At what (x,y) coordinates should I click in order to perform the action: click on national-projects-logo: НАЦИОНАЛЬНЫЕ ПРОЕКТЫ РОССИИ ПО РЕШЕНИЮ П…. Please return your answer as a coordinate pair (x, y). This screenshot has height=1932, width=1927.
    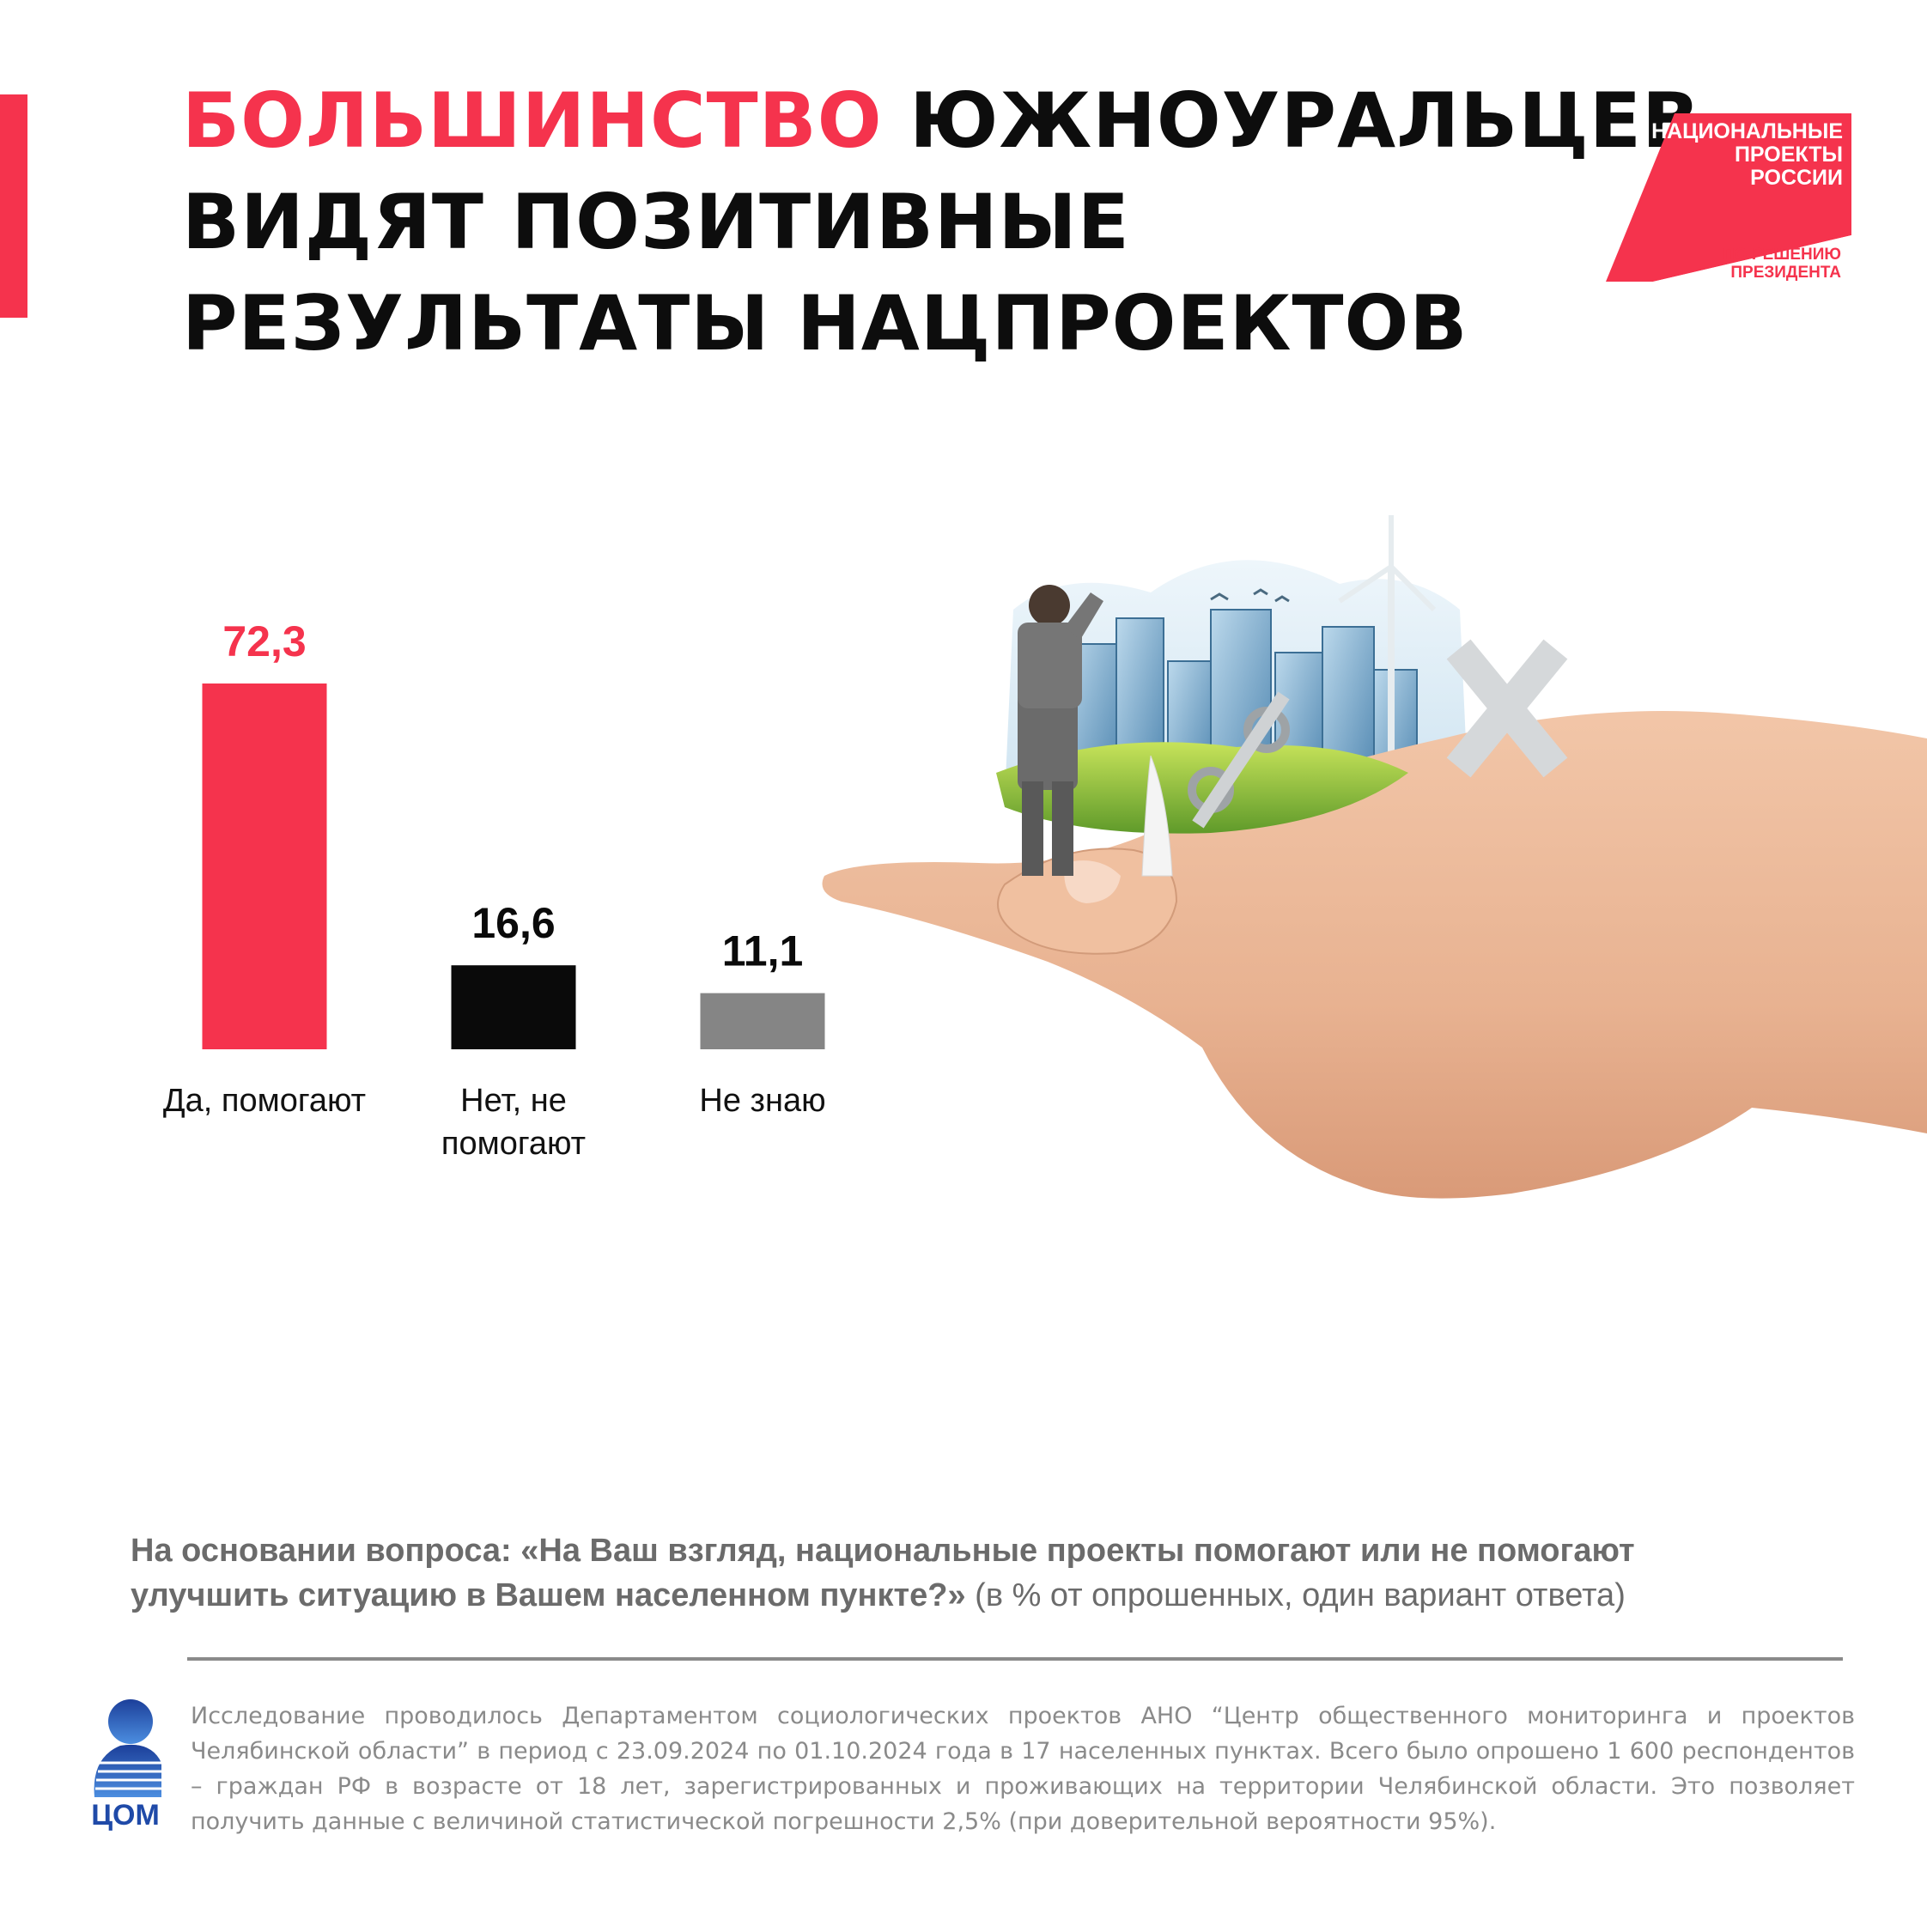
    Looking at the image, I should click on (1730, 199).